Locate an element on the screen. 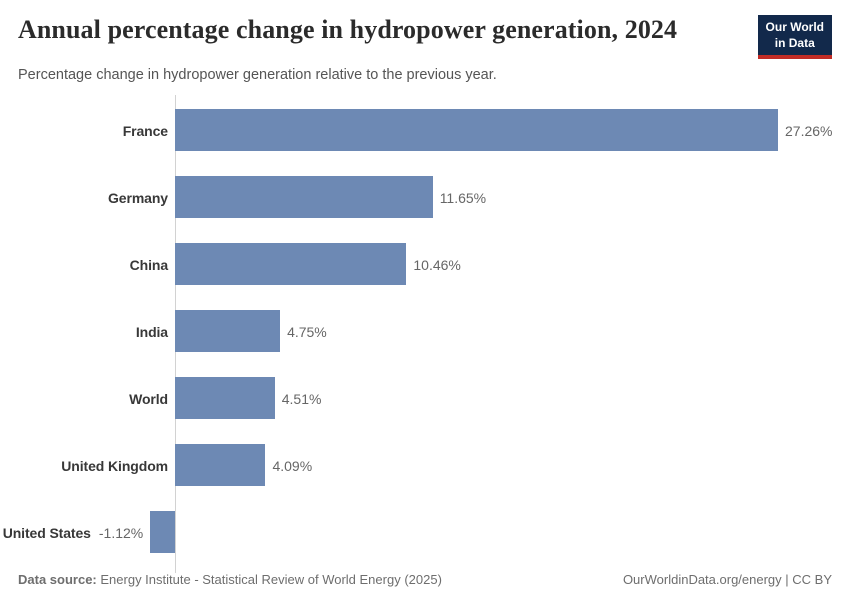 The width and height of the screenshot is (850, 600). value-label: 4.51% is located at coordinates (301, 398).